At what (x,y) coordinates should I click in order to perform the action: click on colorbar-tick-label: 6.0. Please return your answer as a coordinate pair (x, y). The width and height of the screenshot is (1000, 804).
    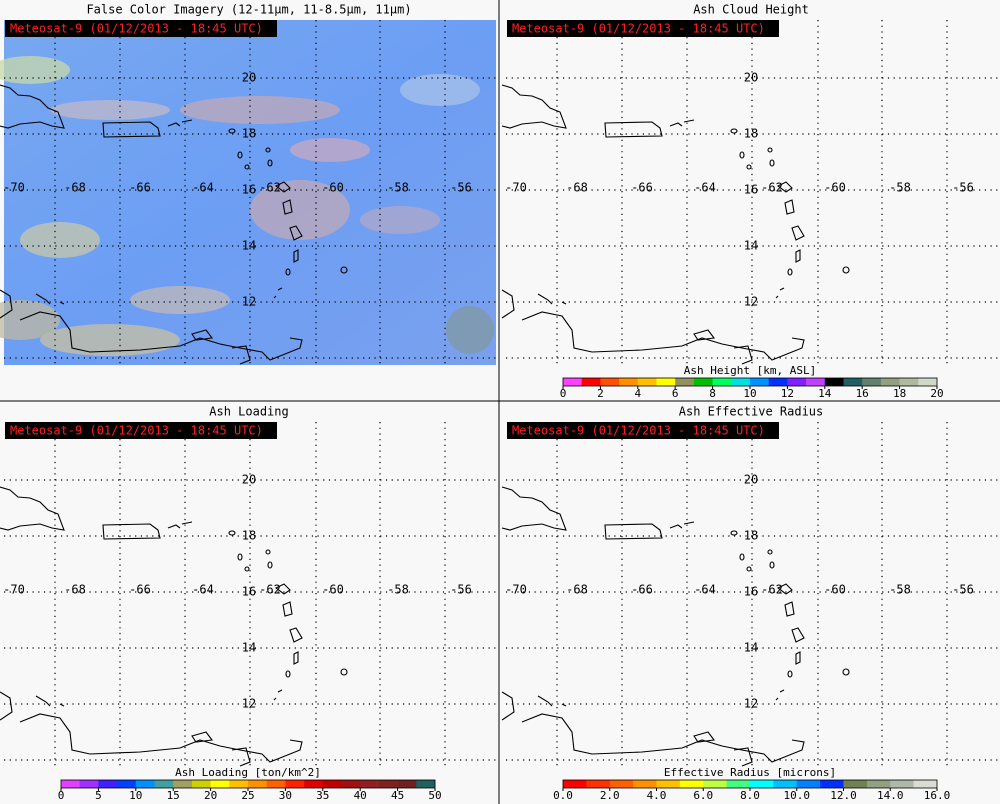
    Looking at the image, I should click on (703, 795).